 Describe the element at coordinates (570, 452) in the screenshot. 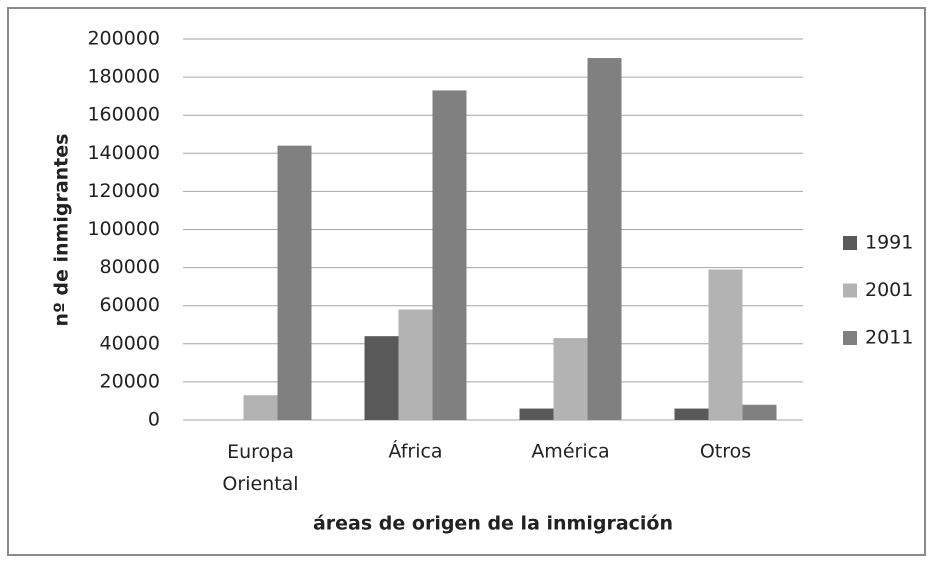

I see `x-tick-label: América` at that location.